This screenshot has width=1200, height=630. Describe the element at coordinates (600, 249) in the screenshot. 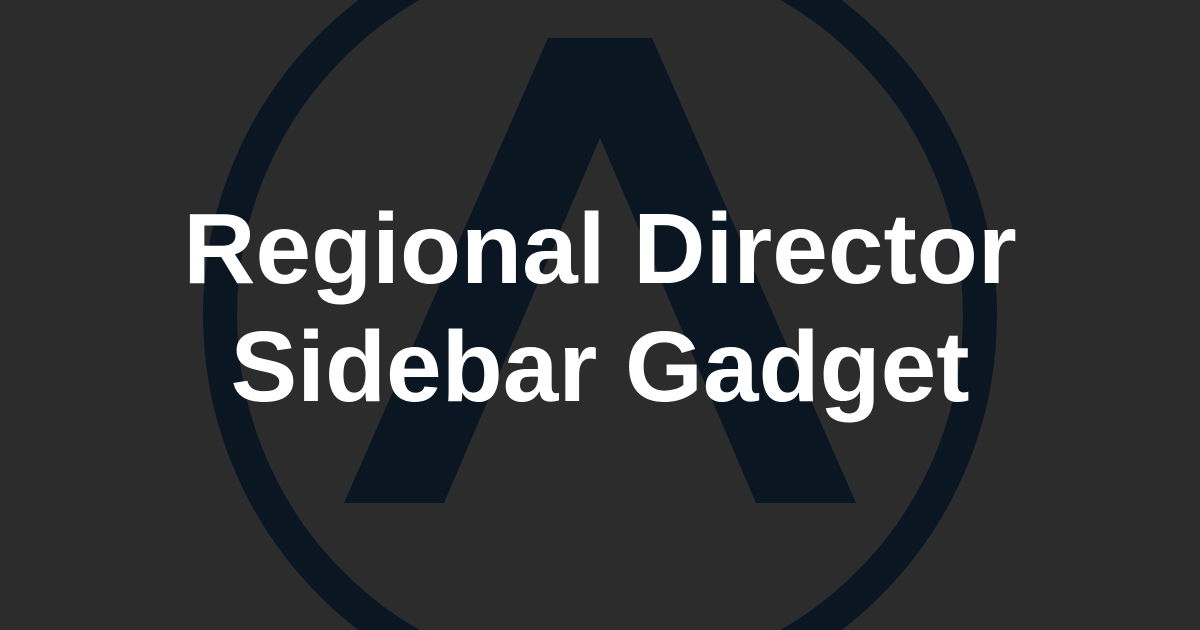

I see `title-line-1: Regional Director` at that location.